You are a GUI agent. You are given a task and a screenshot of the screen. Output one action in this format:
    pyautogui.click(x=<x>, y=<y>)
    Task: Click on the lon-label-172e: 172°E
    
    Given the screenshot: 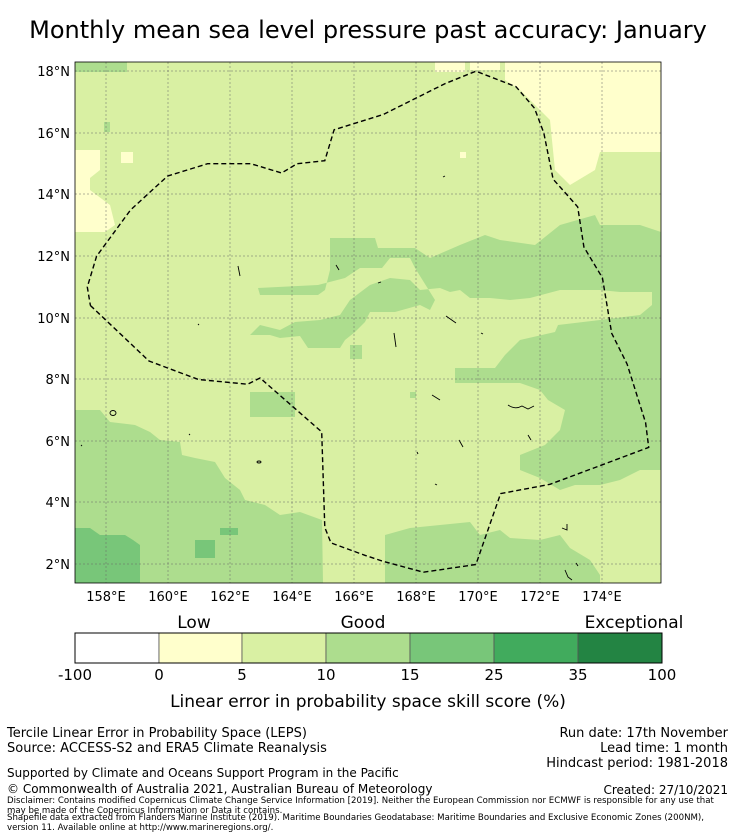 What is the action you would take?
    pyautogui.click(x=540, y=597)
    